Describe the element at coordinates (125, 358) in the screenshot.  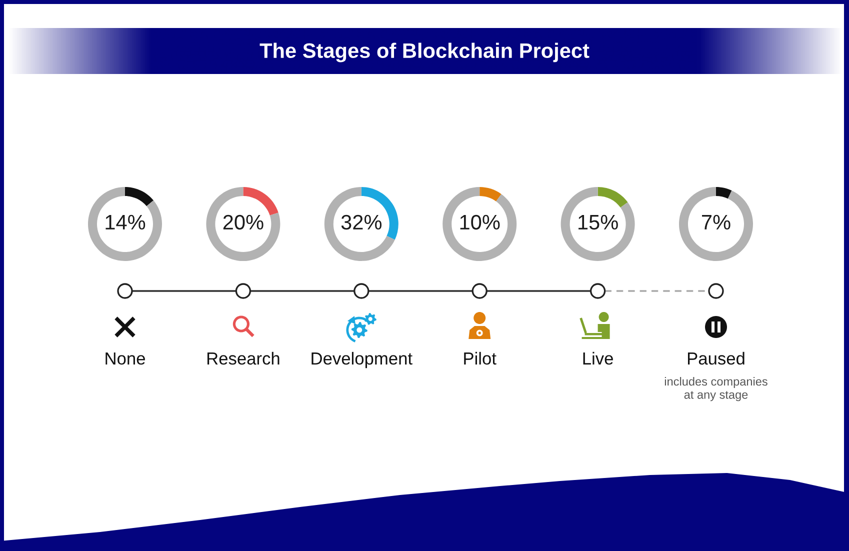
I see `legend-label: None` at that location.